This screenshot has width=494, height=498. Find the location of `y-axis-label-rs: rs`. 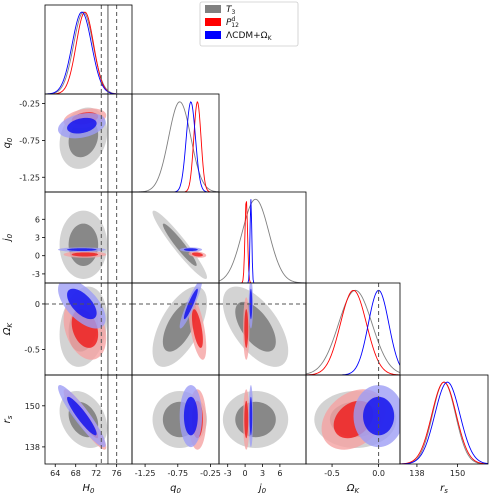

y-axis-label-rs: rs is located at coordinates (8, 419).